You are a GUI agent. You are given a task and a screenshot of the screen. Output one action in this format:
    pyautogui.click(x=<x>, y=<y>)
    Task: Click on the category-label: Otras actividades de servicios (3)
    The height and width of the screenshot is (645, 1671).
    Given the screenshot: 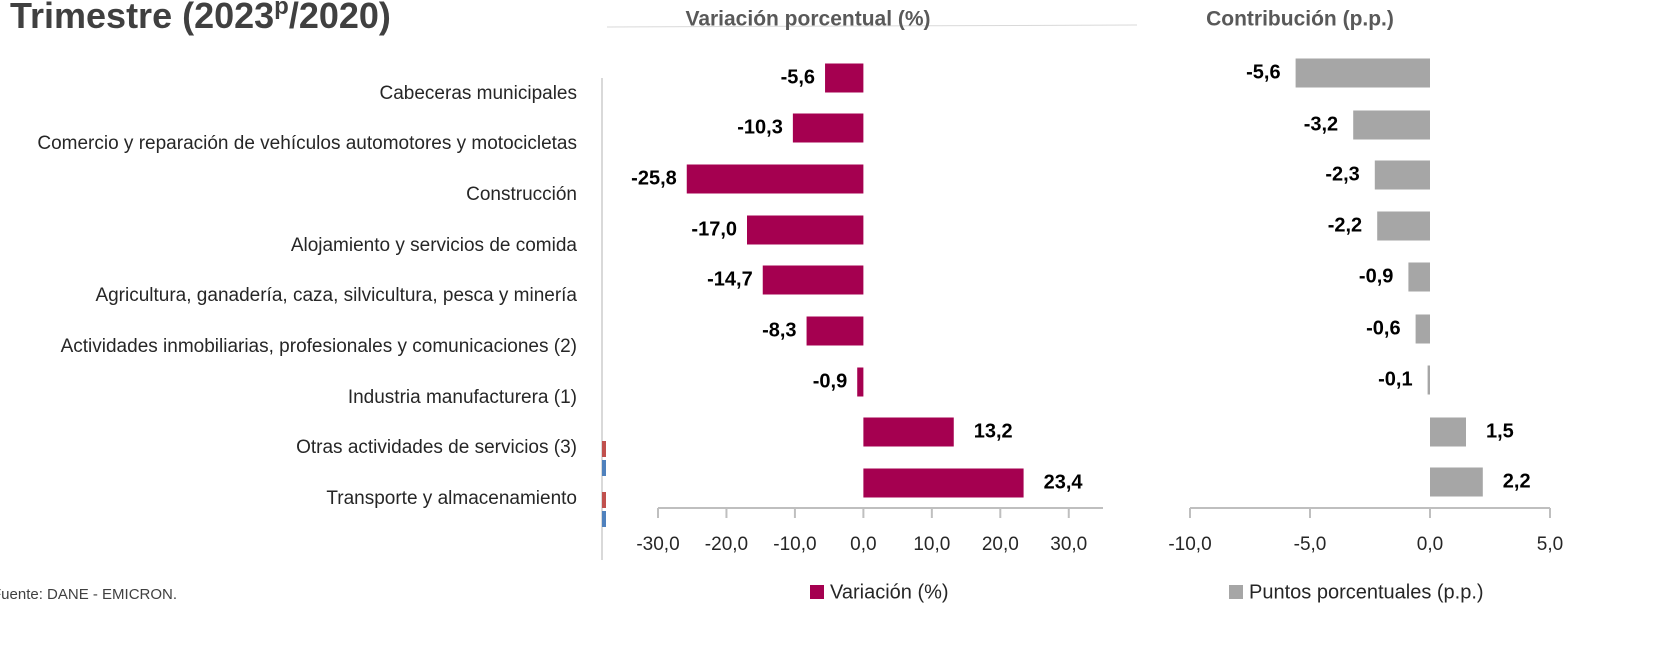 What is the action you would take?
    pyautogui.click(x=436, y=447)
    